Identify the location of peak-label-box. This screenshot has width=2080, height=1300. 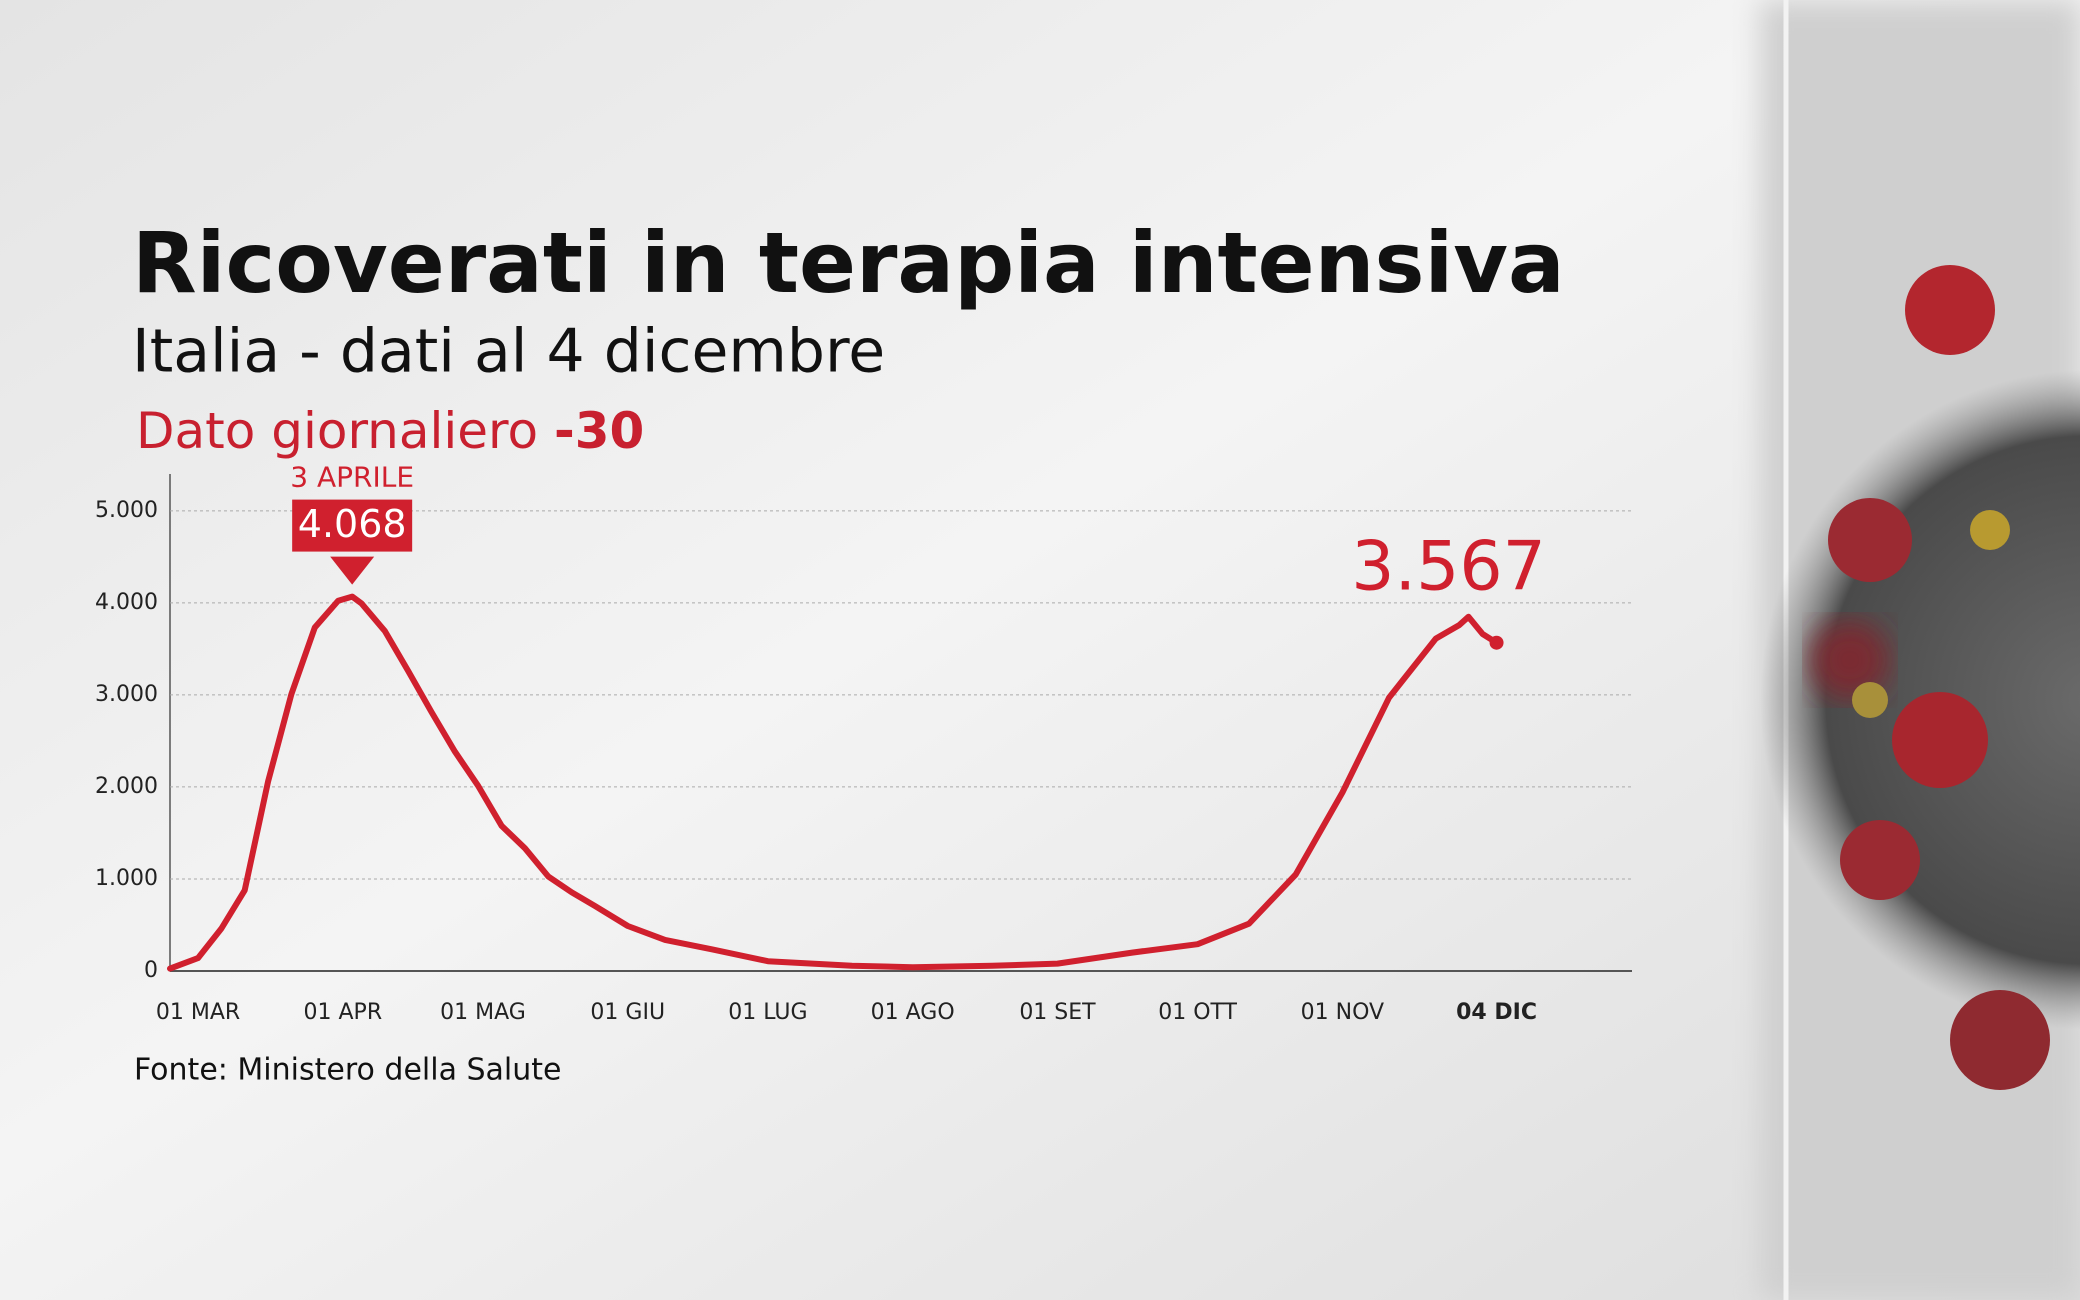
(352, 525).